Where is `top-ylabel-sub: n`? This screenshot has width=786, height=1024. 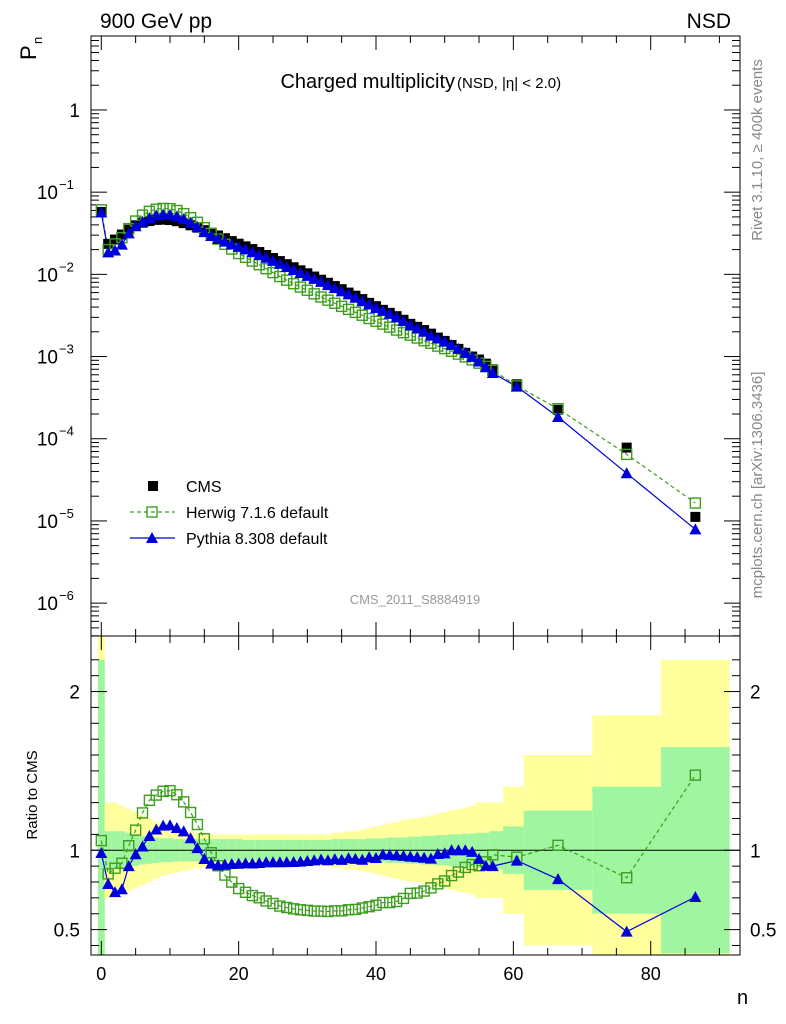 top-ylabel-sub: n is located at coordinates (37, 40).